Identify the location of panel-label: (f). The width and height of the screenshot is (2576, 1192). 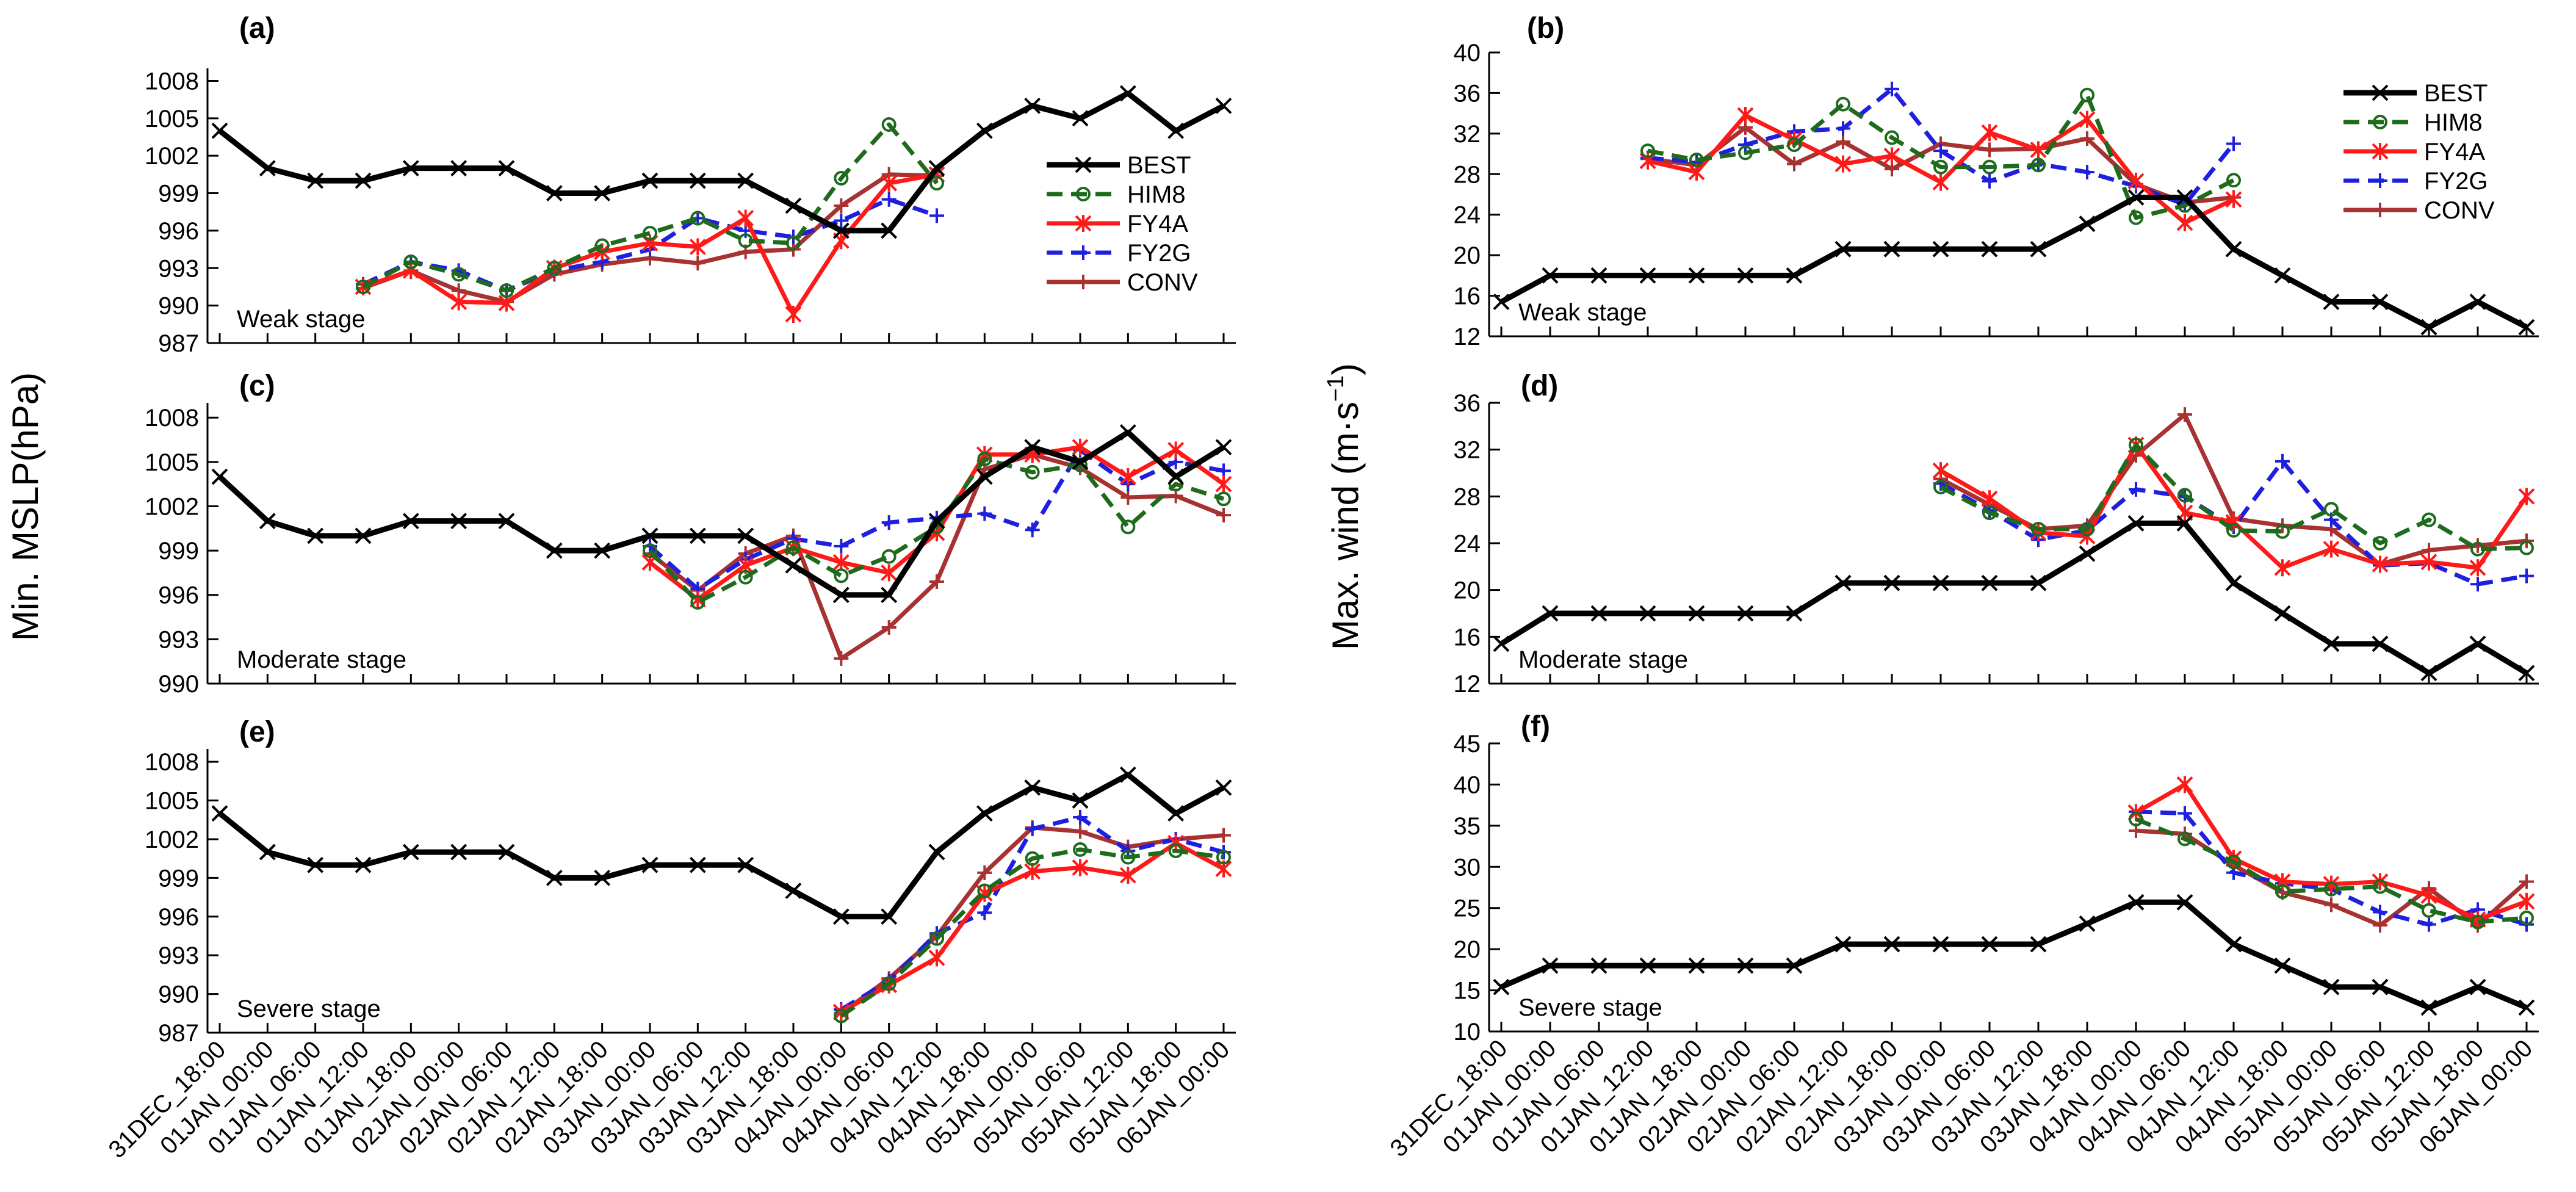
(1535, 727).